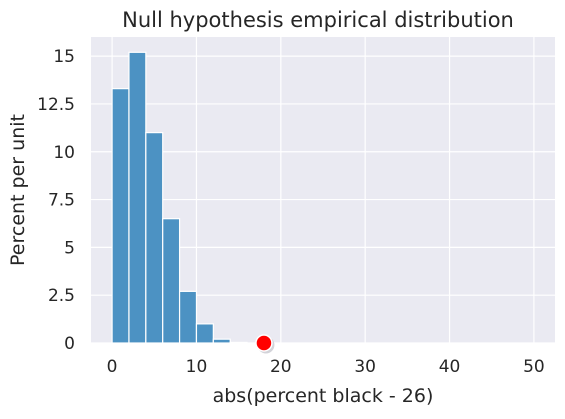 Image resolution: width=565 pixels, height=419 pixels. I want to click on chart-title: Null hypothesis empirical distribution, so click(318, 20).